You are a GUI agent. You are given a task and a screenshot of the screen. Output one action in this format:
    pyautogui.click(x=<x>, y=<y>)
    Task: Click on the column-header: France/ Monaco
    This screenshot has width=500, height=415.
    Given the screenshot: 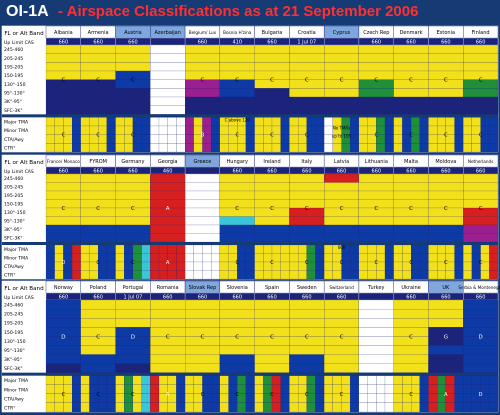 What is the action you would take?
    pyautogui.click(x=63, y=161)
    